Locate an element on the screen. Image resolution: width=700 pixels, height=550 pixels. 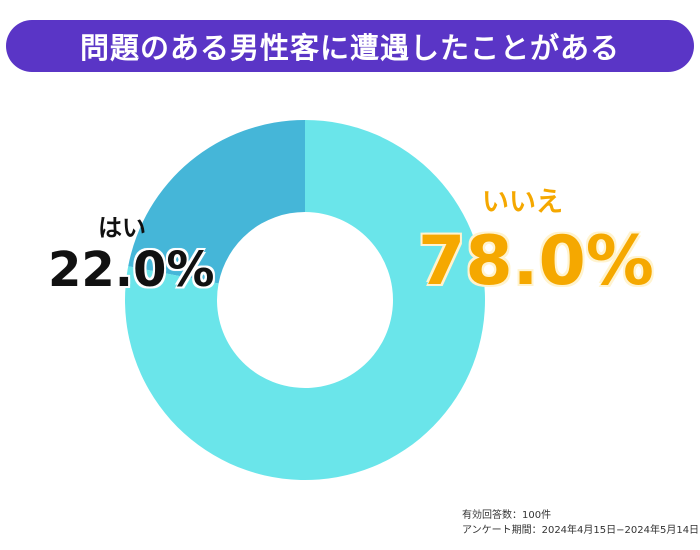
slice-label-yes: はい is located at coordinates (122, 228).